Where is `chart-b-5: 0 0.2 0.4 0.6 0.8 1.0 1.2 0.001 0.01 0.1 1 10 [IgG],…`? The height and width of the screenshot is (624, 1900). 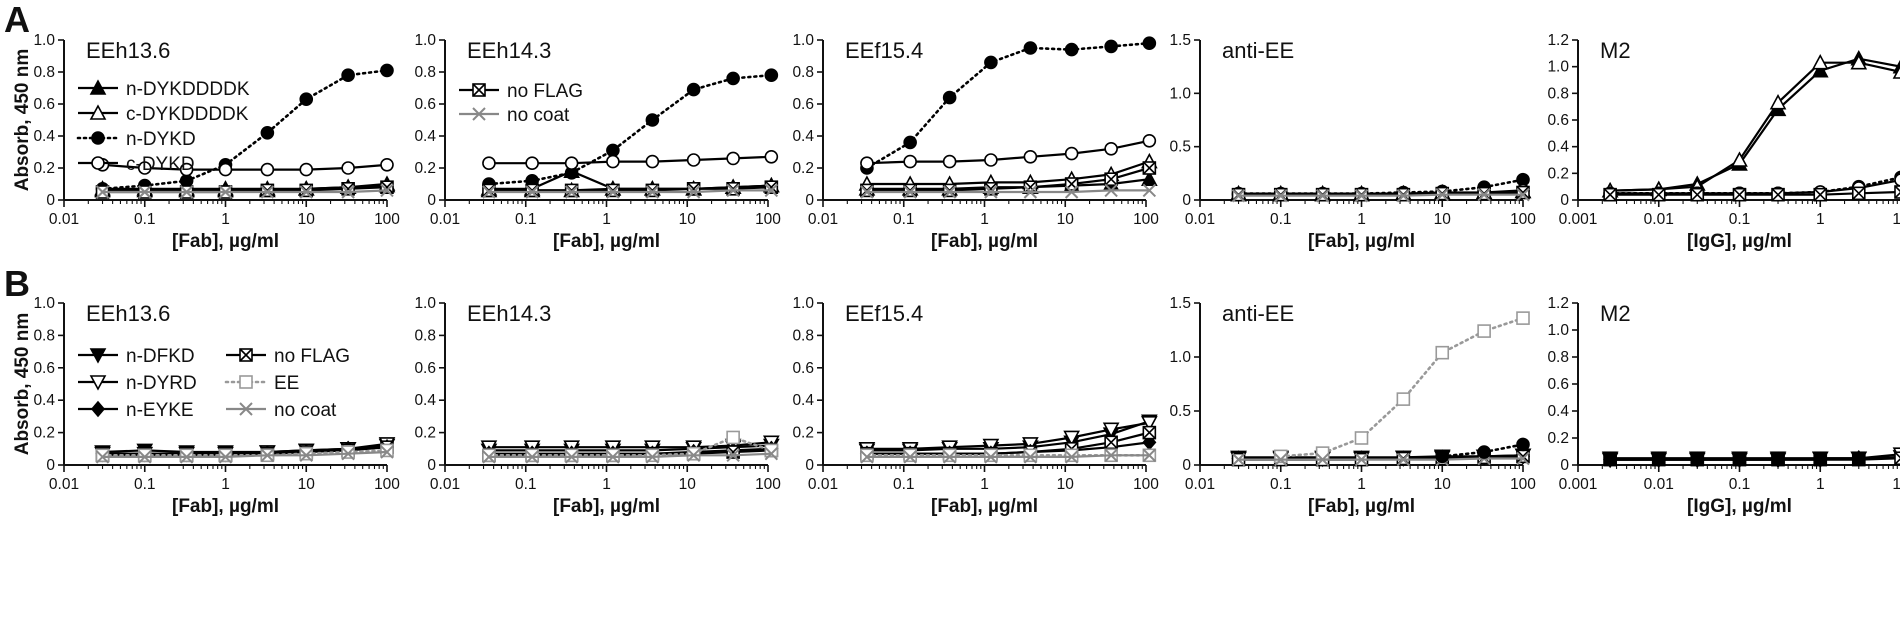 chart-b-5: 0 0.2 0.4 0.6 0.8 1.0 1.2 0.001 0.01 0.1 1 10 [IgG],… is located at coordinates (1723, 406).